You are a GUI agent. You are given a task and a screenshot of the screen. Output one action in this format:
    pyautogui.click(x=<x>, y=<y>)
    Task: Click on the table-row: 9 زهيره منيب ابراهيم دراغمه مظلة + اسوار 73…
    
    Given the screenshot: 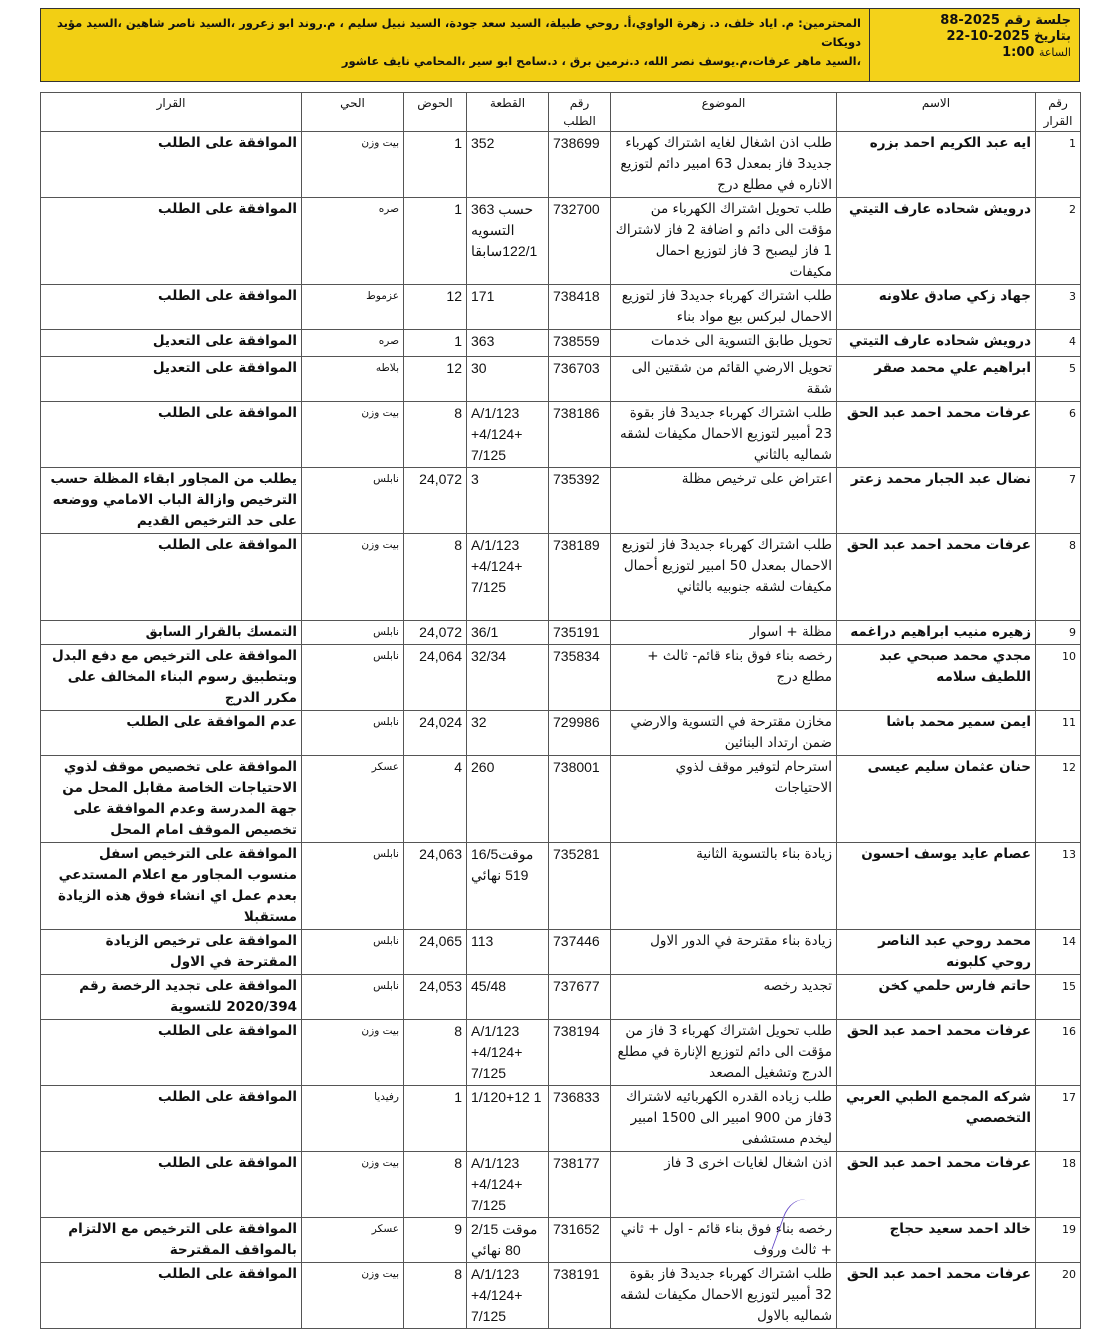 What is the action you would take?
    pyautogui.click(x=560, y=632)
    